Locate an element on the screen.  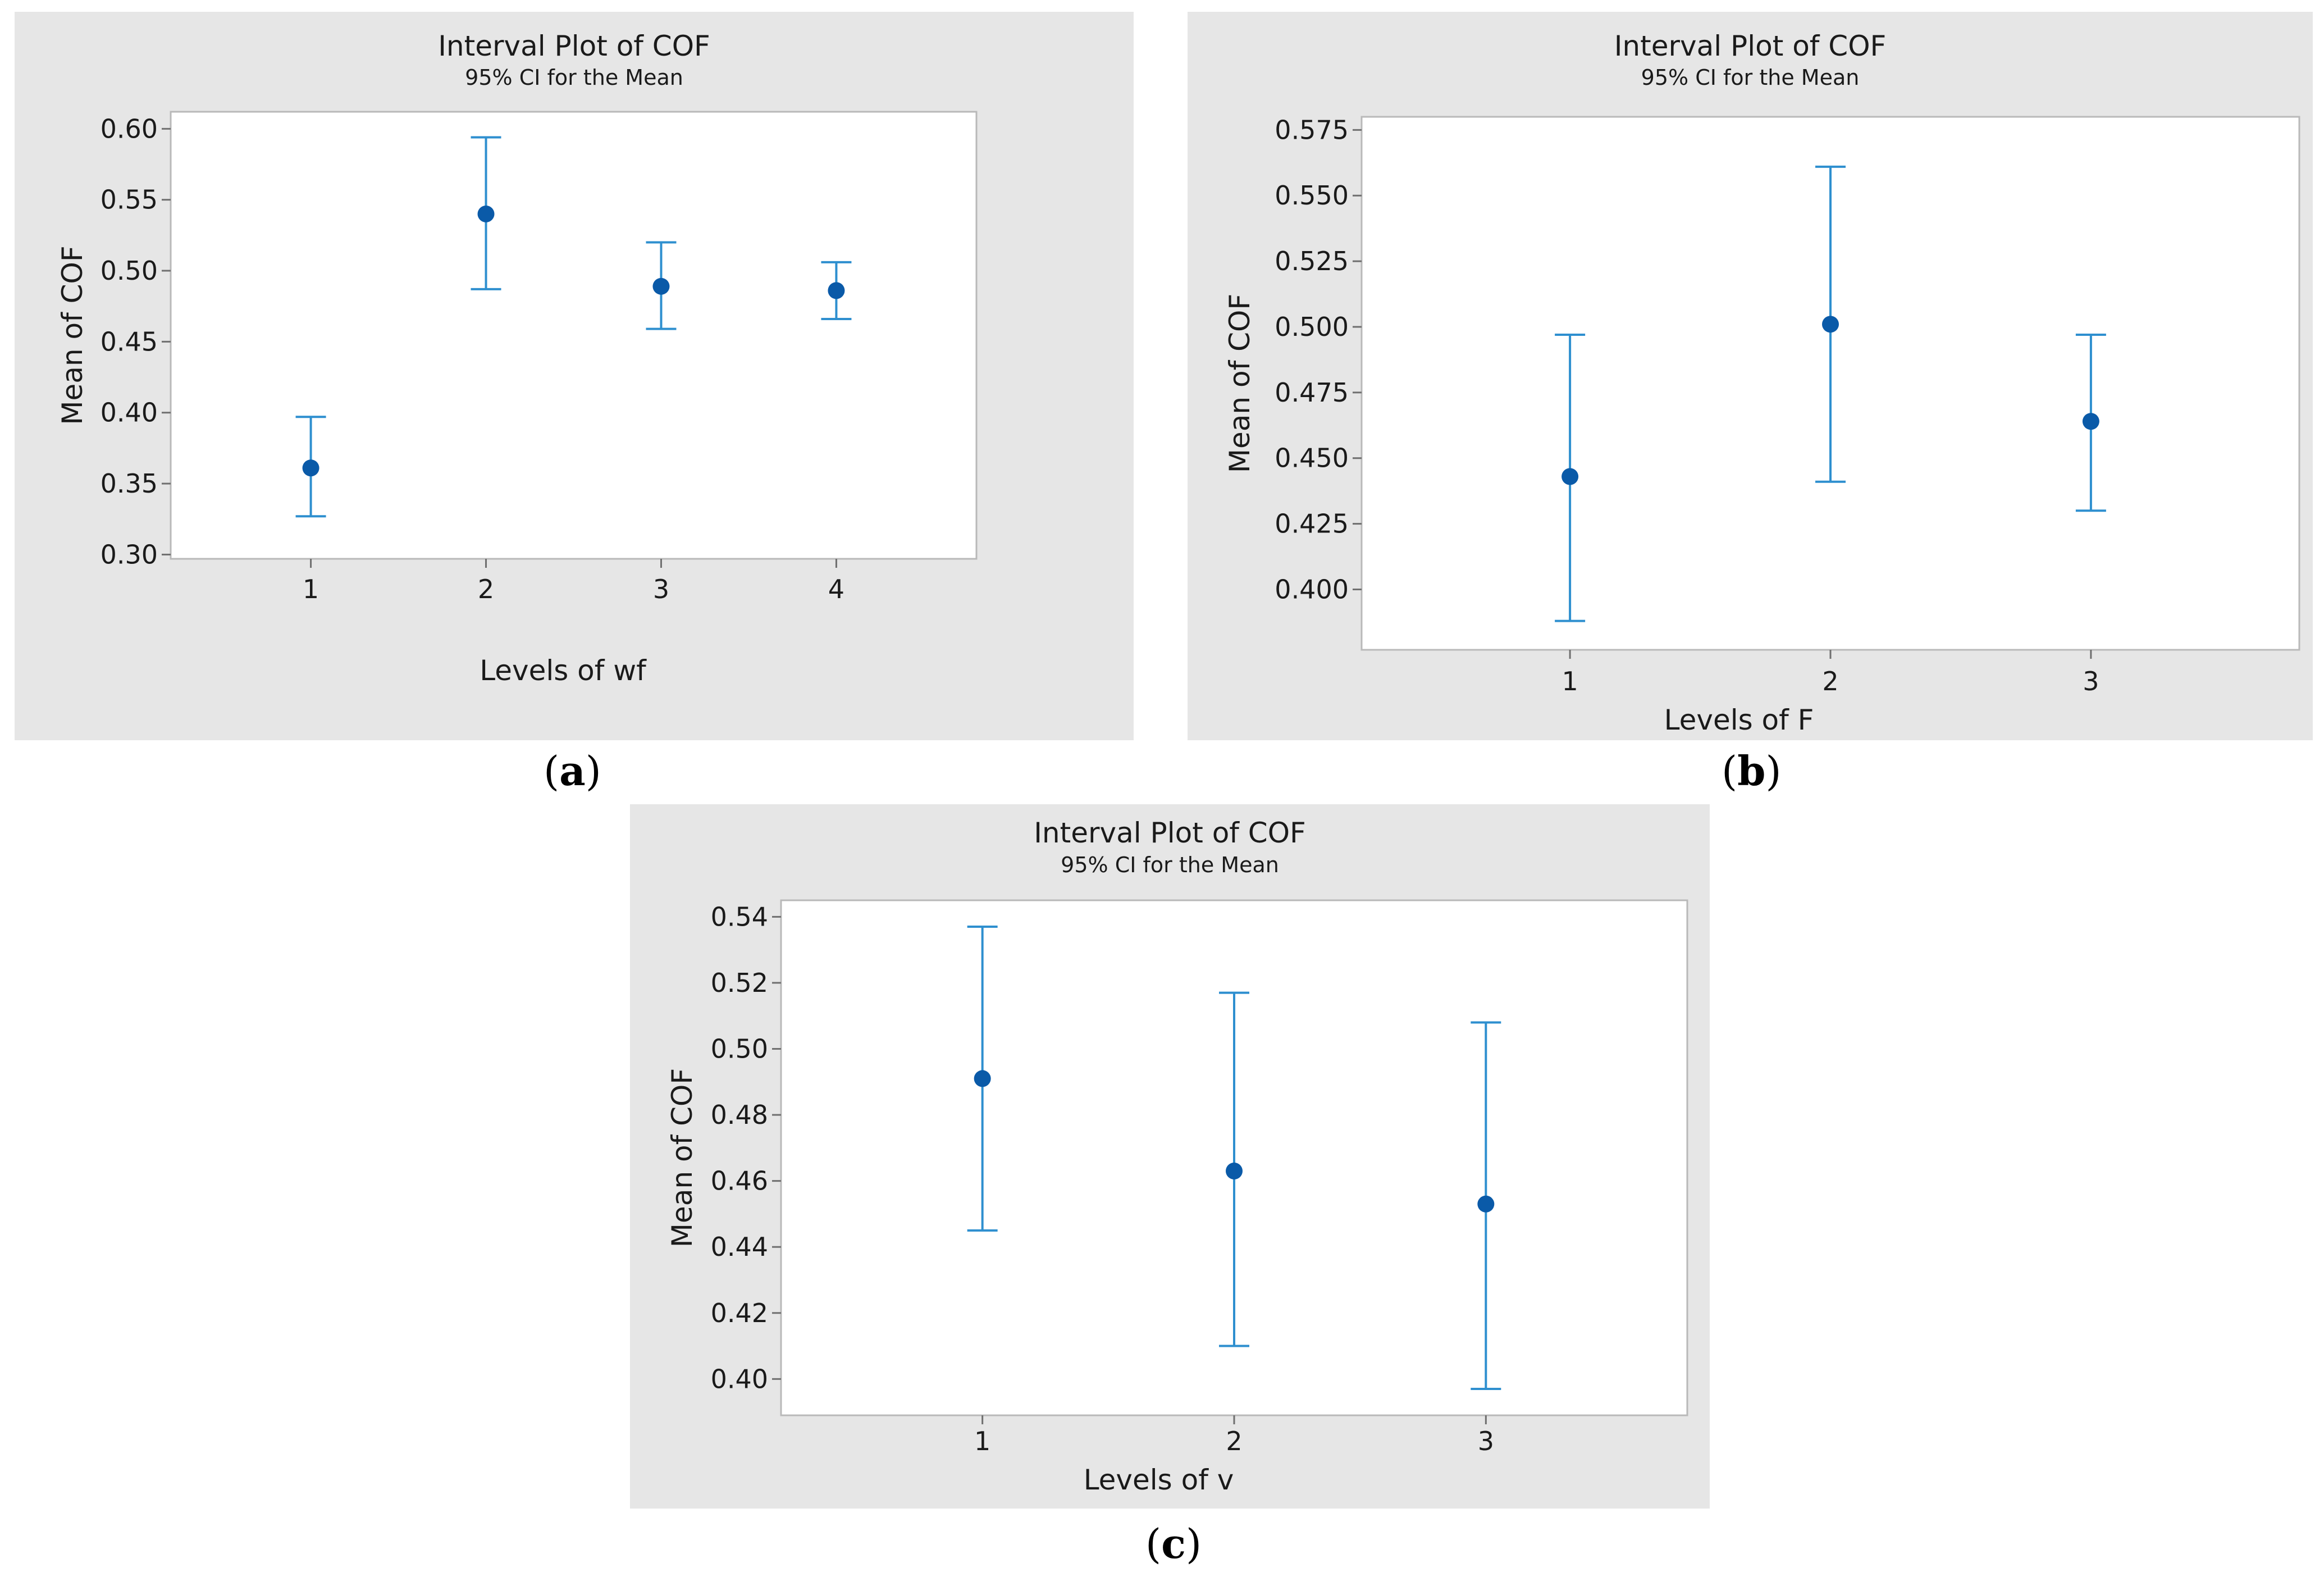
y-tick-label: 0.30 is located at coordinates (129, 554).